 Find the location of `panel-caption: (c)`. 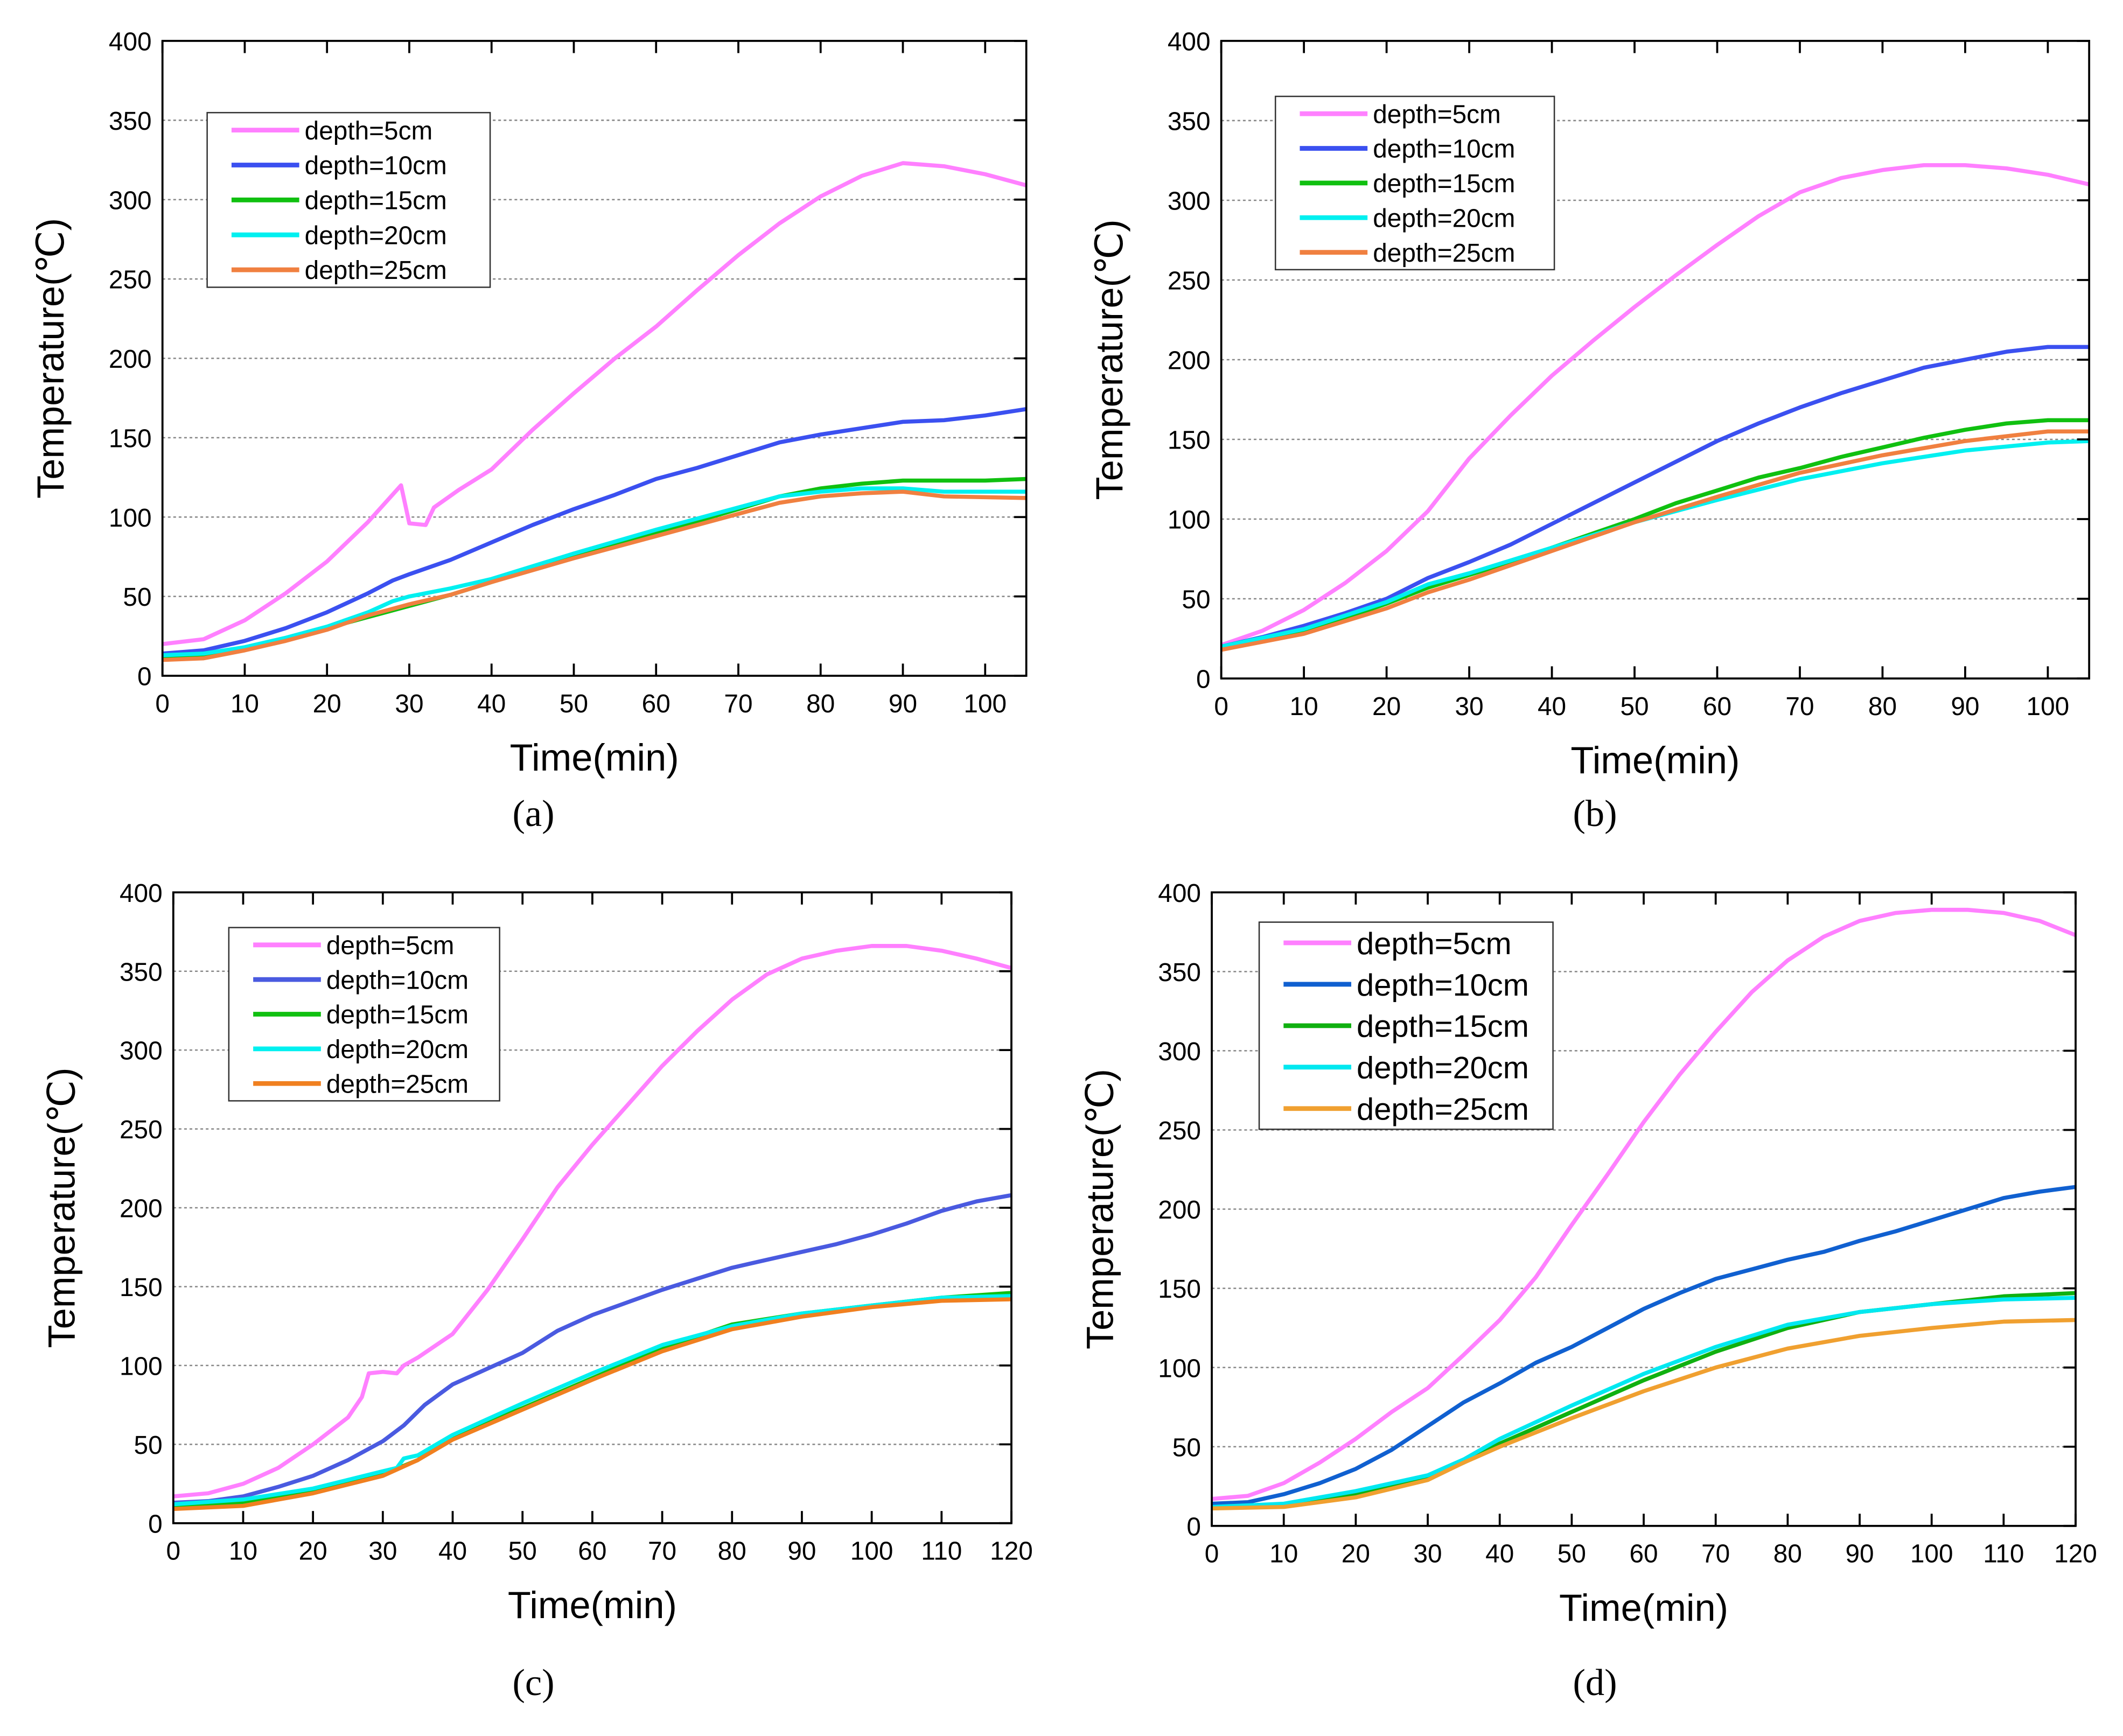

panel-caption: (c) is located at coordinates (533, 1683).